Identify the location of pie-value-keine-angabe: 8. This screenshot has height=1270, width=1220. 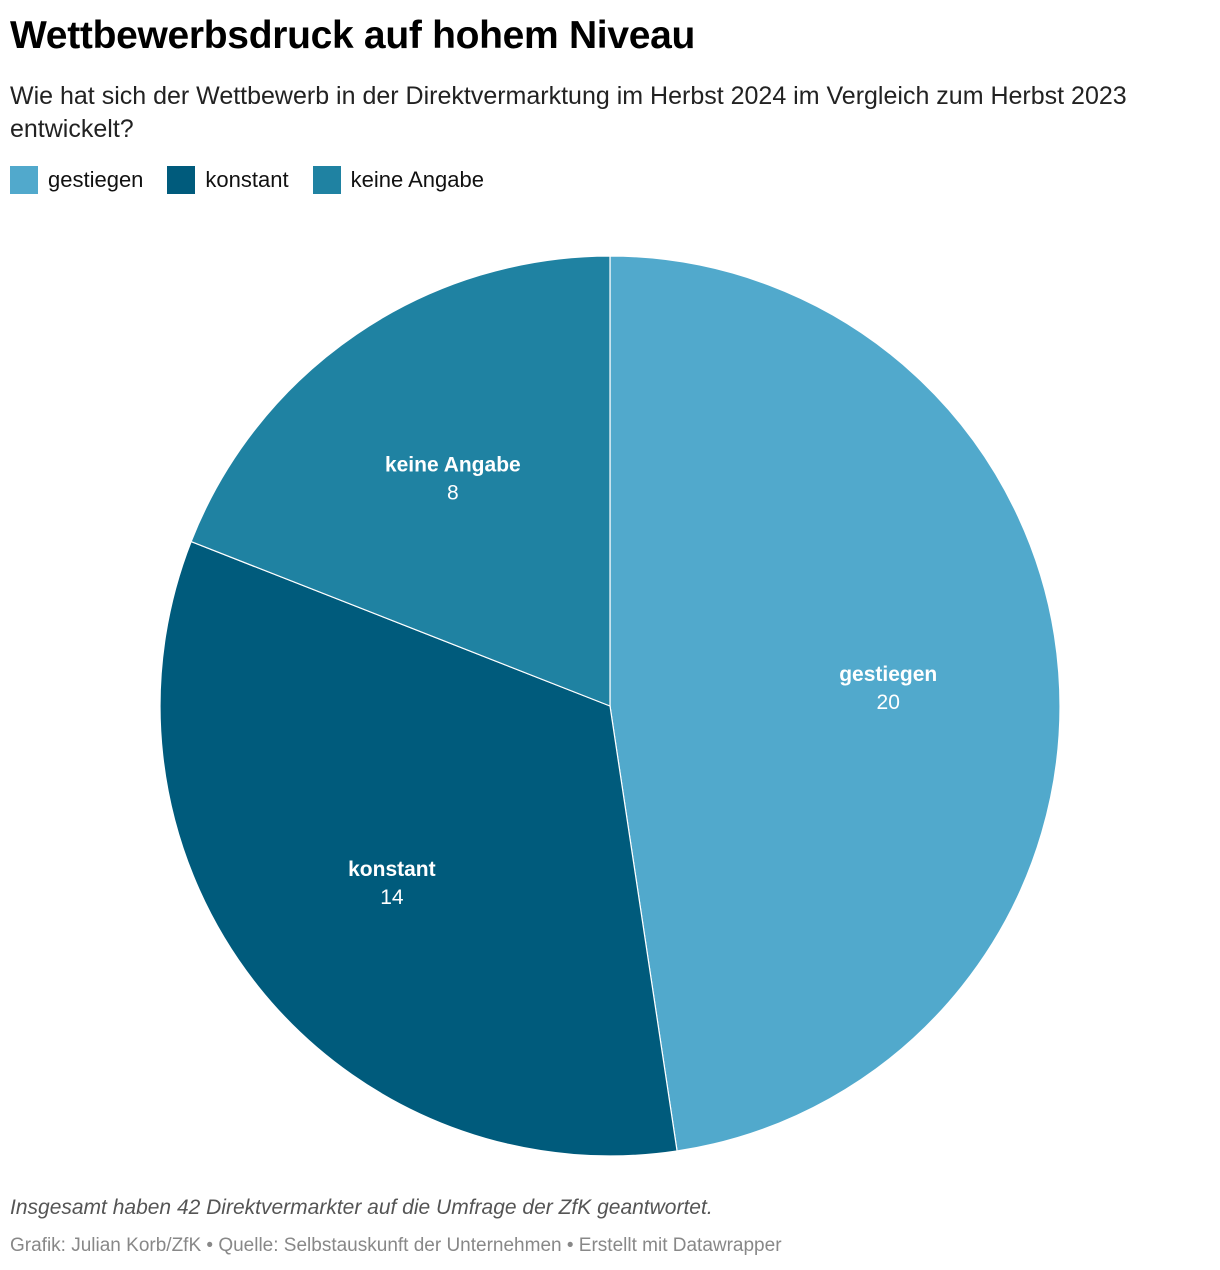
(453, 492).